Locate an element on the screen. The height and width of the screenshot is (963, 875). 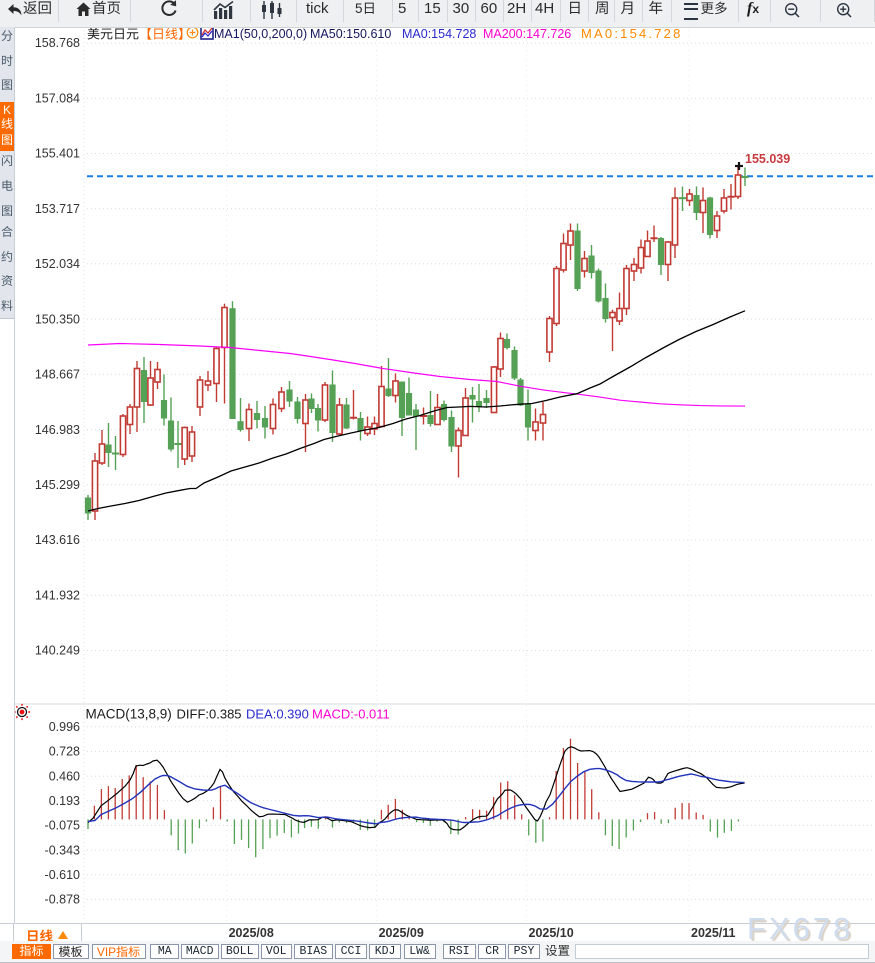
svg-text: MA200:147.726 is located at coordinates (527, 34).